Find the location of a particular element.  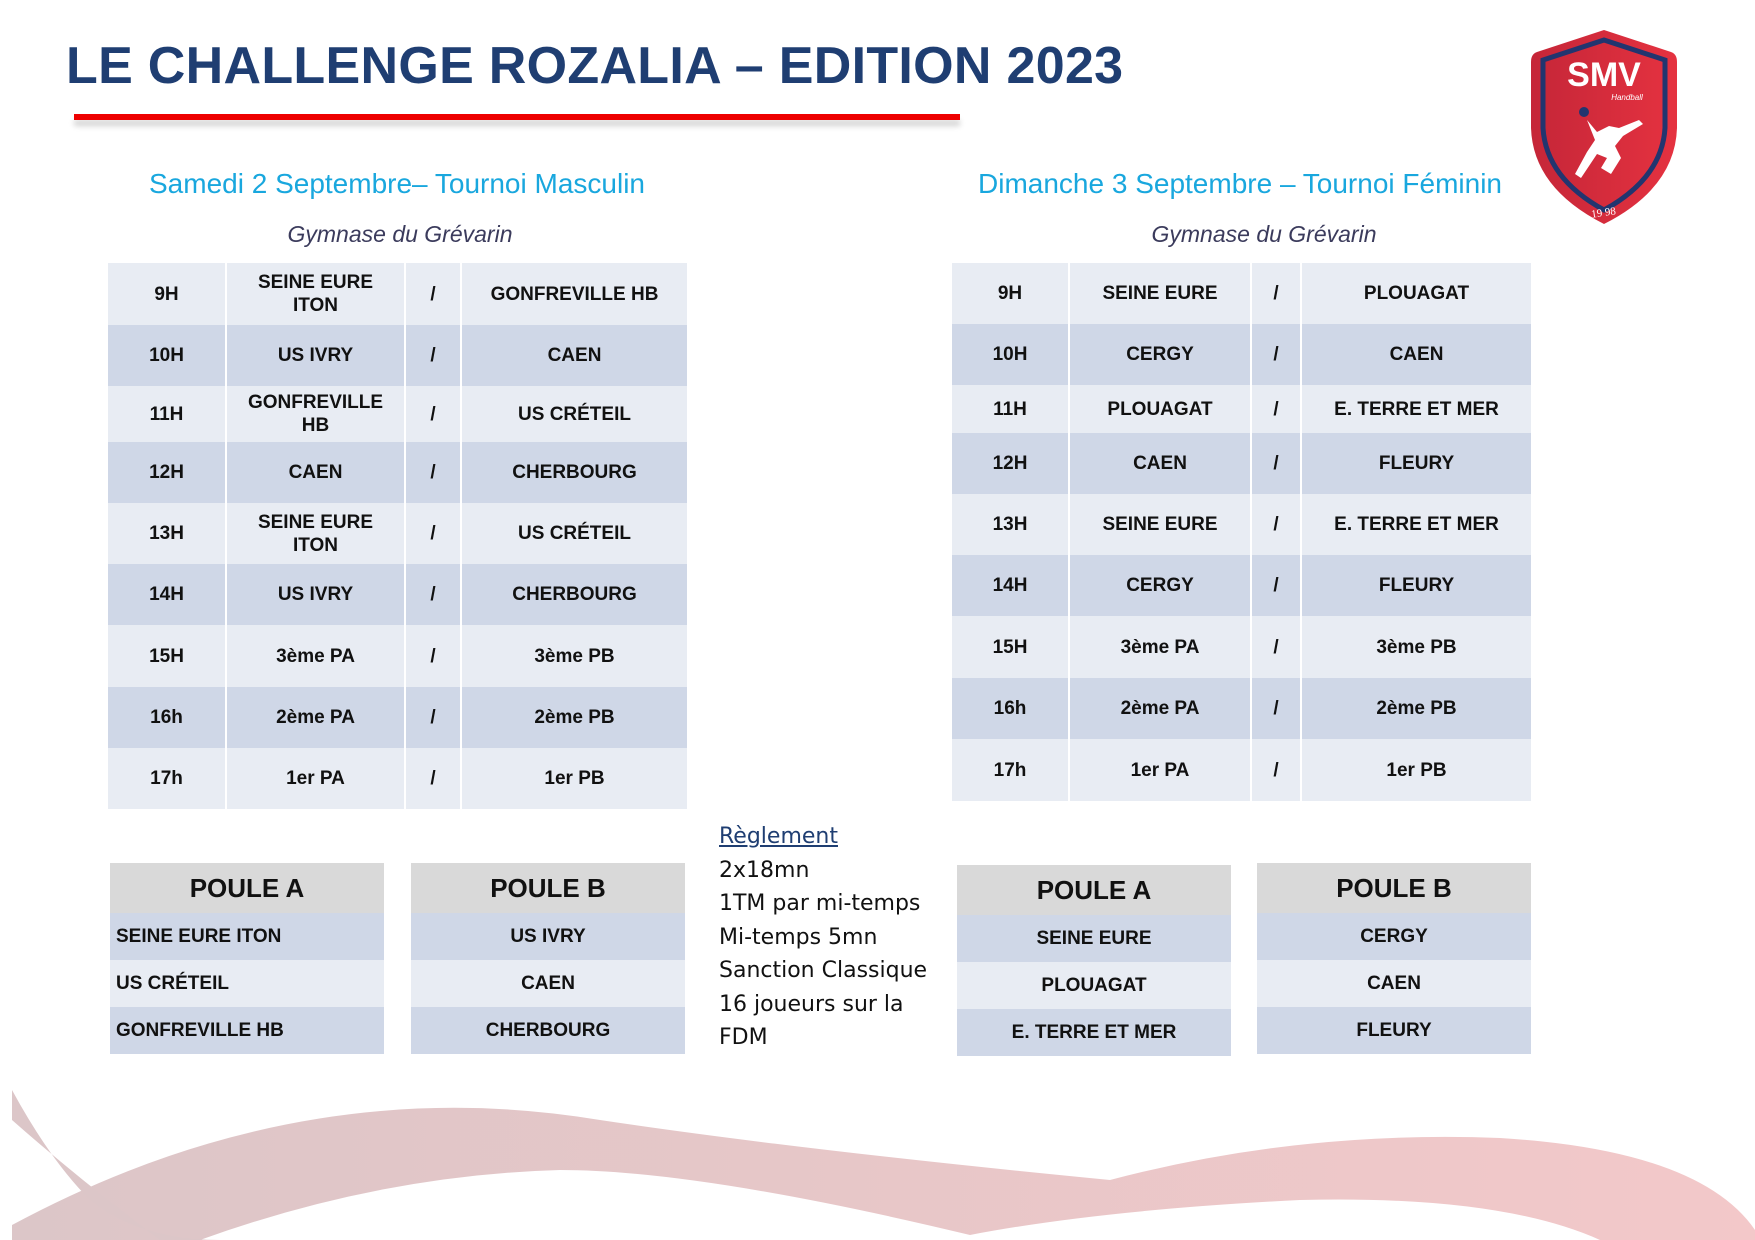

away-team-cell: 3ème PB is located at coordinates (1416, 647).